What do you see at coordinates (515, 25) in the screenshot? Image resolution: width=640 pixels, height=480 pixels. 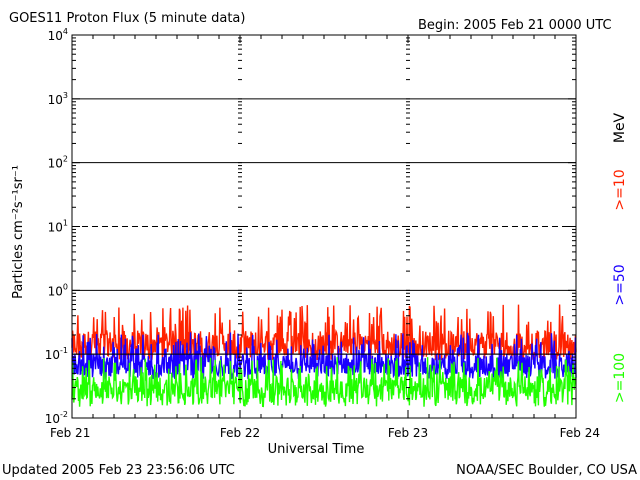 I see `begin-time: Begin: 2005 Feb 21 0000 UTC` at bounding box center [515, 25].